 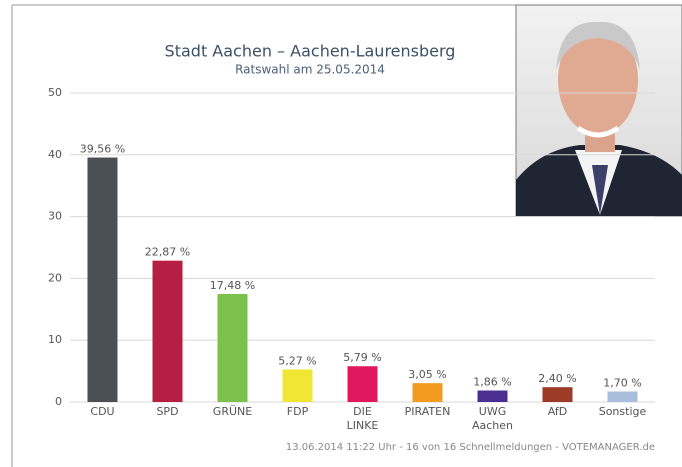 I want to click on x-tick-label: PIRATEN, so click(x=427, y=411).